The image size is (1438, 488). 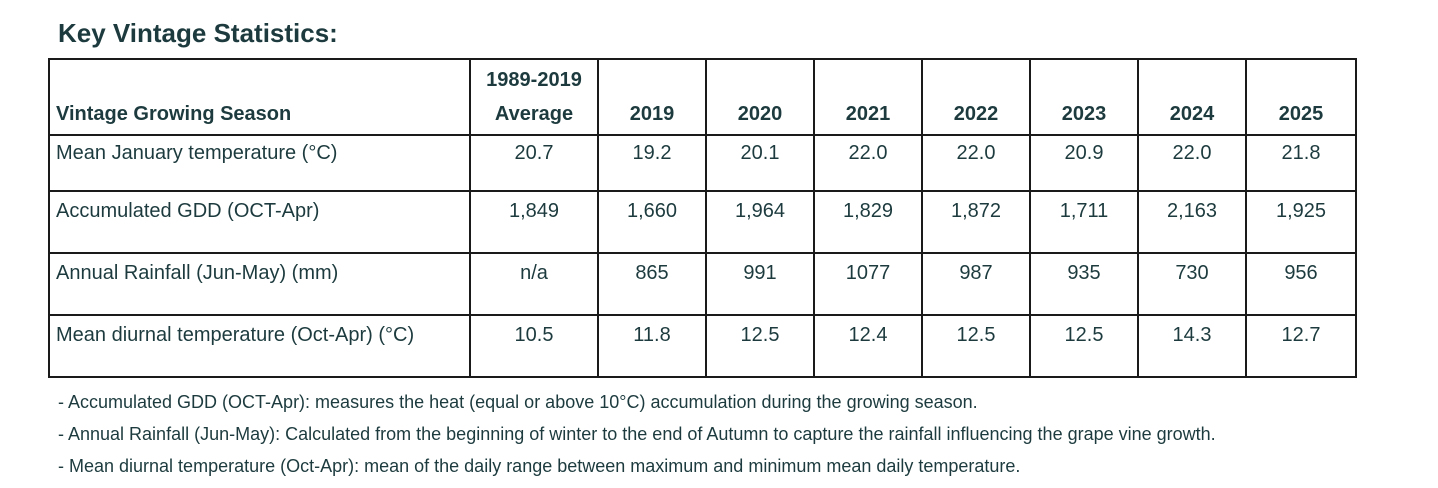 What do you see at coordinates (1192, 346) in the screenshot?
I see `value-cell: 14.3` at bounding box center [1192, 346].